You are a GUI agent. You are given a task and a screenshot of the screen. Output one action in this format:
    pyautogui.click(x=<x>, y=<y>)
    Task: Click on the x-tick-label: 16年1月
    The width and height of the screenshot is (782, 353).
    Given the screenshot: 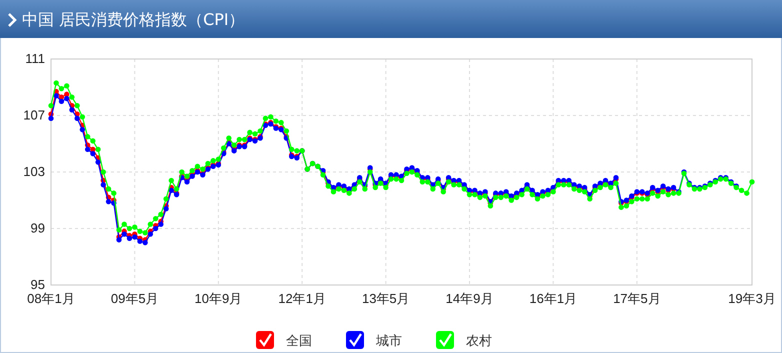 What is the action you would take?
    pyautogui.click(x=553, y=298)
    